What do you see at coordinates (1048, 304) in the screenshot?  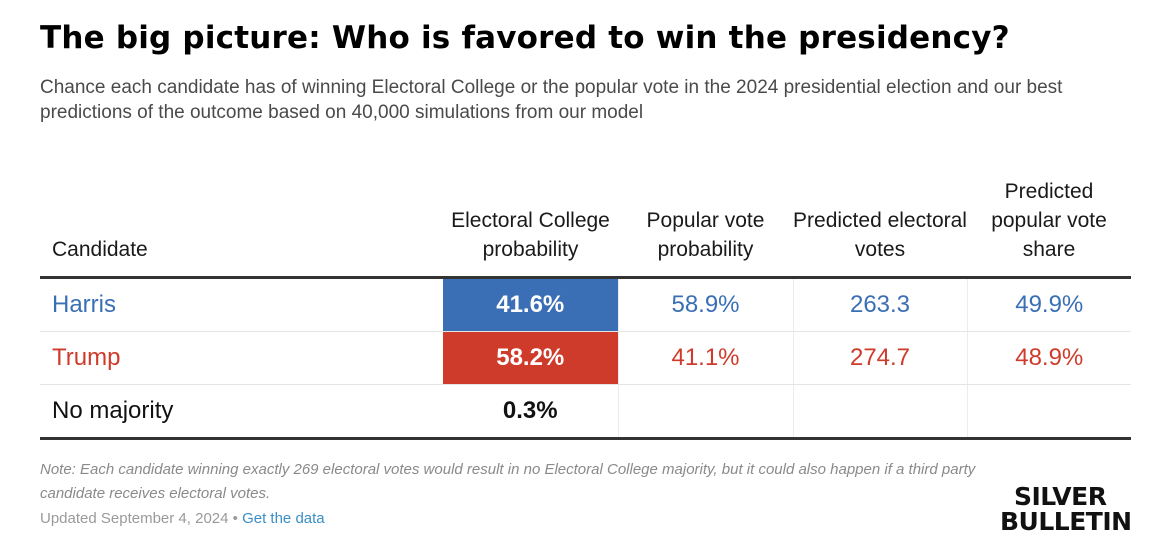 I see `harris-predicted-pv-share-cell: 49.9%` at bounding box center [1048, 304].